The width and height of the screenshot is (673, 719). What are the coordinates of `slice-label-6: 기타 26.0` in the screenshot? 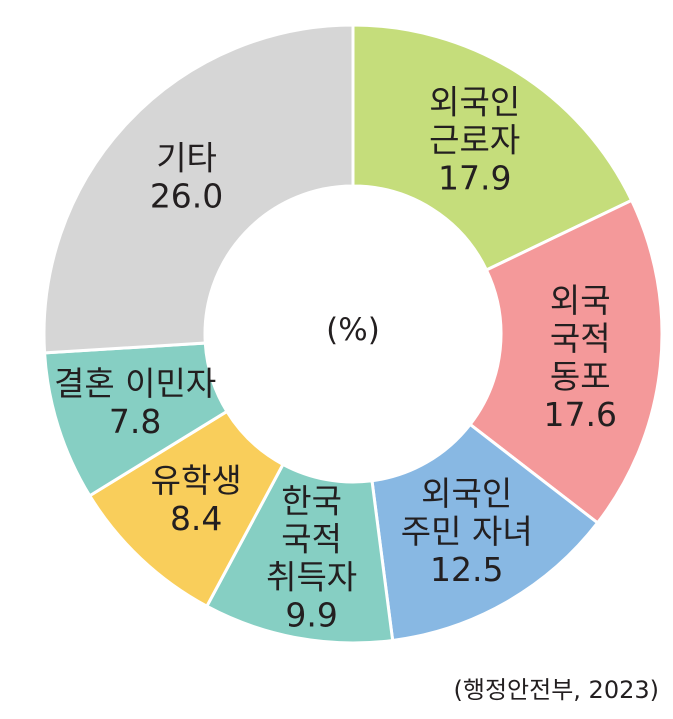 It's located at (186, 176).